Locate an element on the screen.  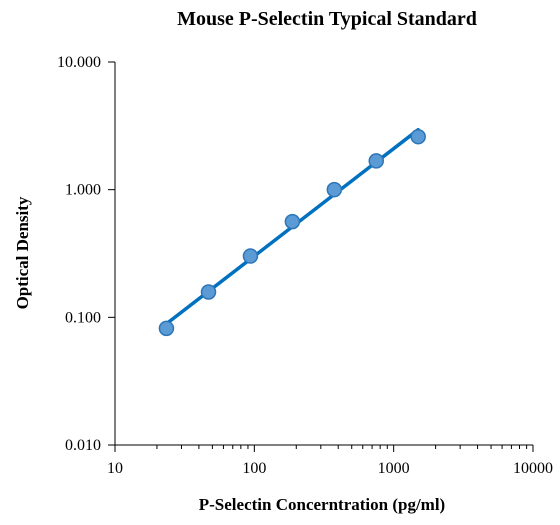
y-tick-label: 0.010 is located at coordinates (83, 445).